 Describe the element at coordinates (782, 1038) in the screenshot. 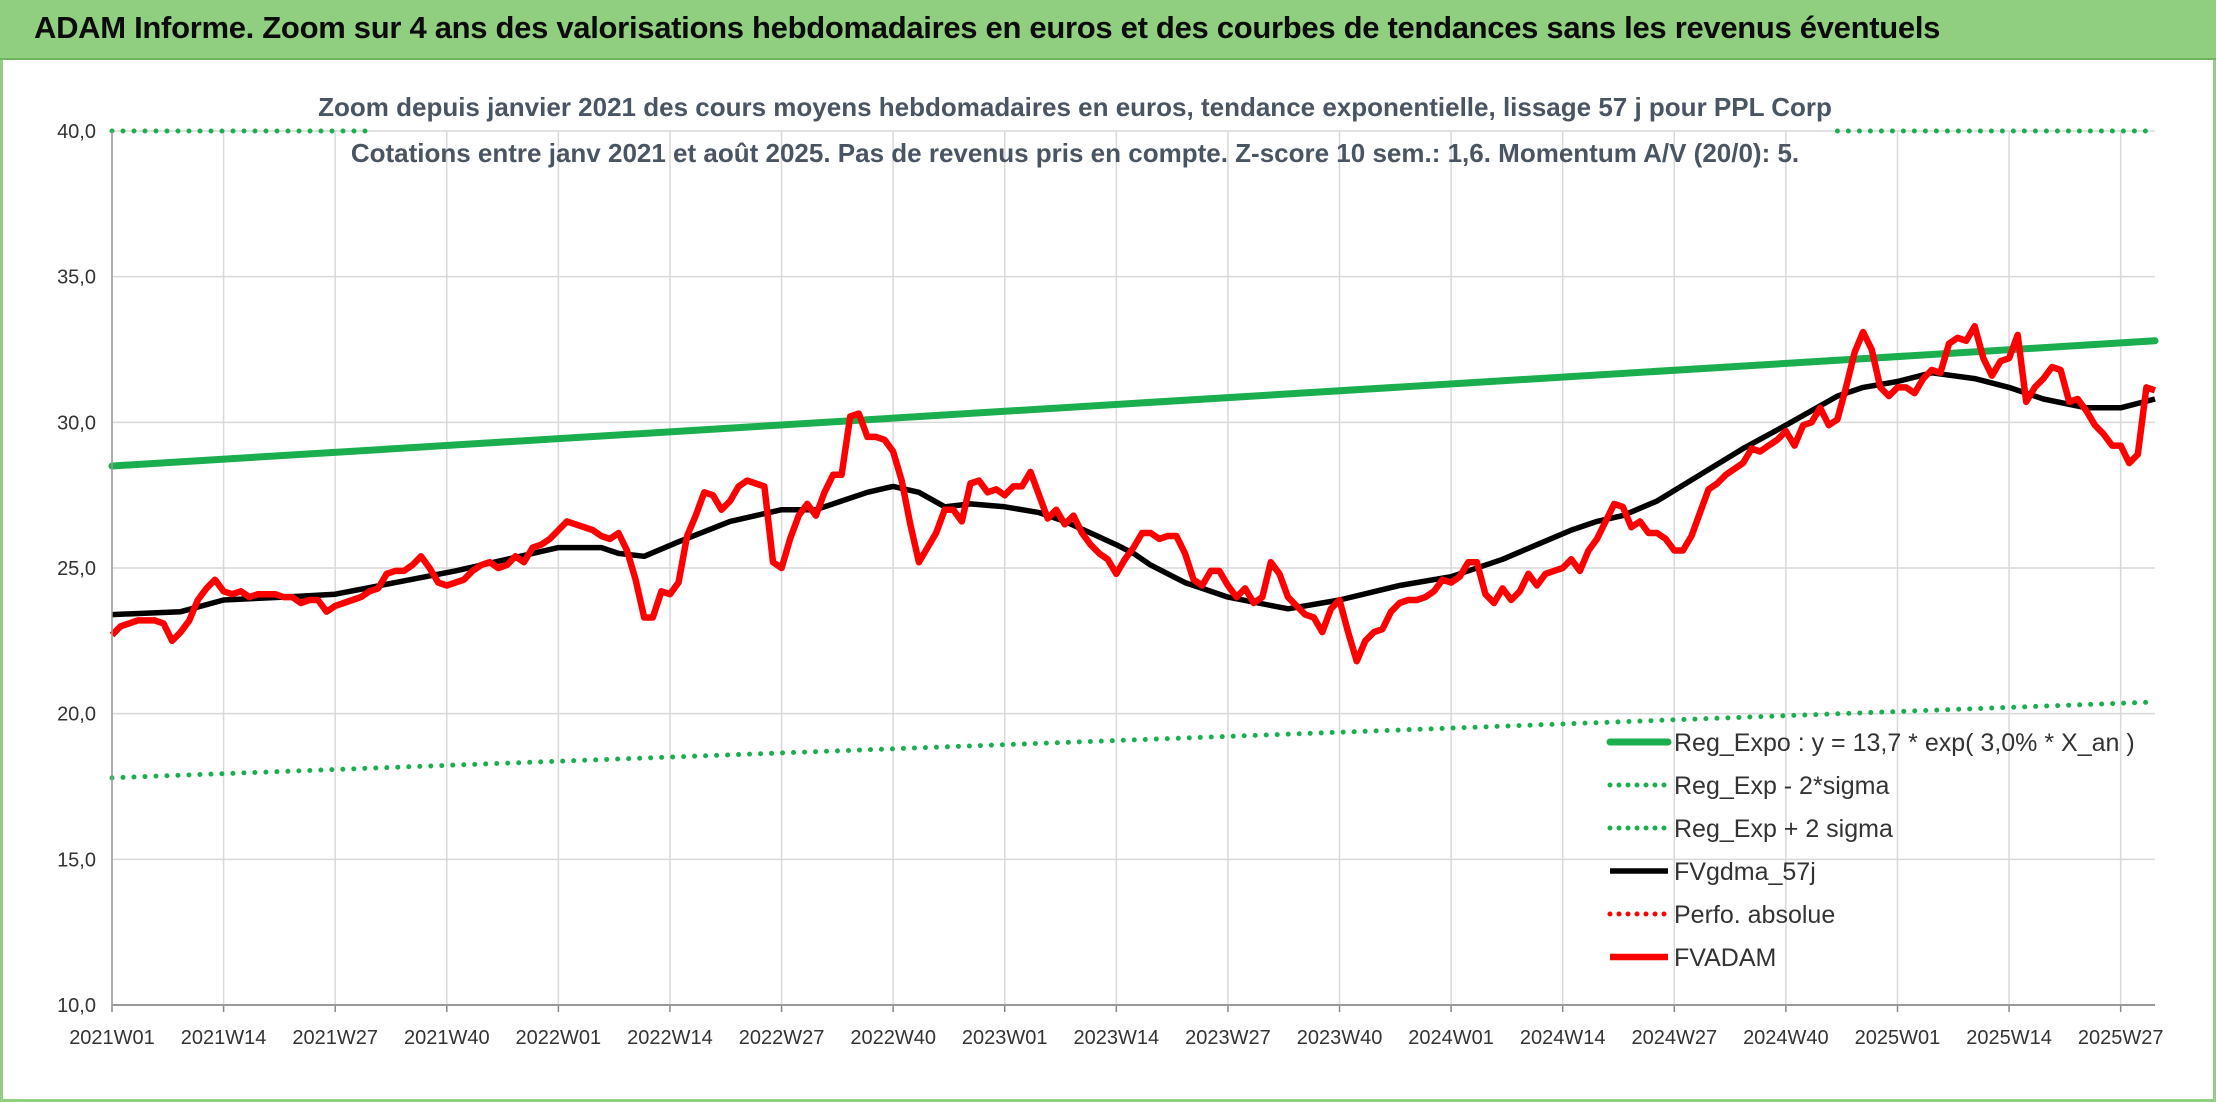

I see `x-tick-label: 2022W27` at that location.